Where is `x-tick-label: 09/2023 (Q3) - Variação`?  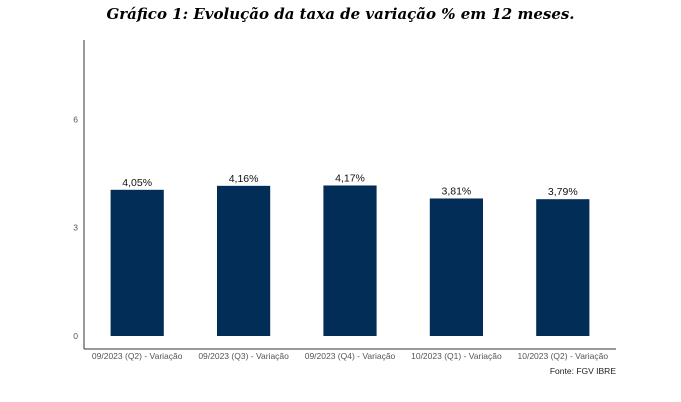
x-tick-label: 09/2023 (Q3) - Variação is located at coordinates (243, 356).